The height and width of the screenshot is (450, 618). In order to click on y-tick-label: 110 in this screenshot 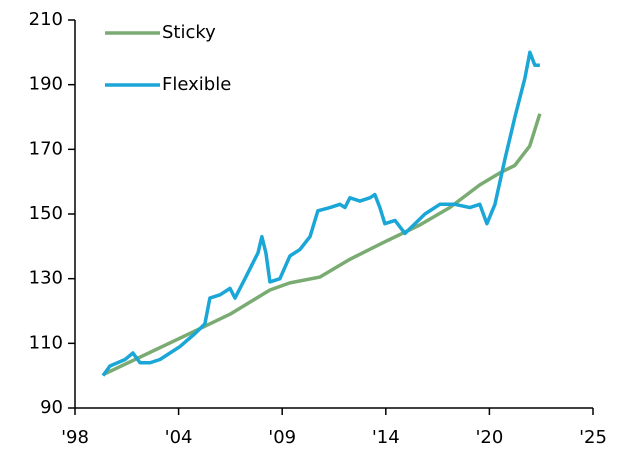, I will do `click(46, 342)`.